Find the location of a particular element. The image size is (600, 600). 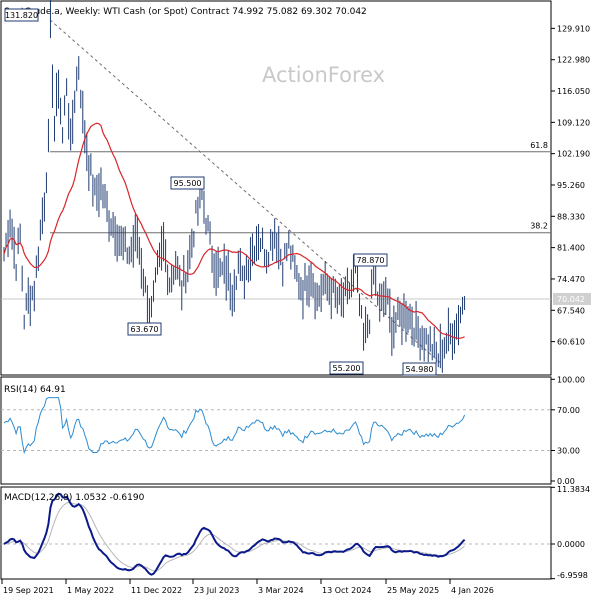

macd-signal-line is located at coordinates (234, 536).